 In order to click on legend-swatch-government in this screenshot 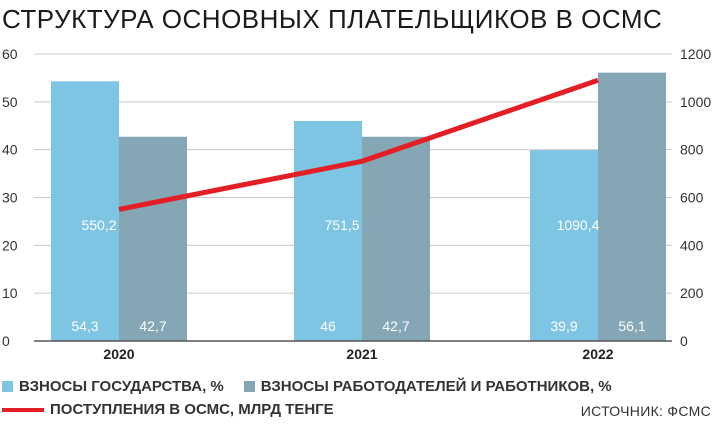, I will do `click(7, 386)`.